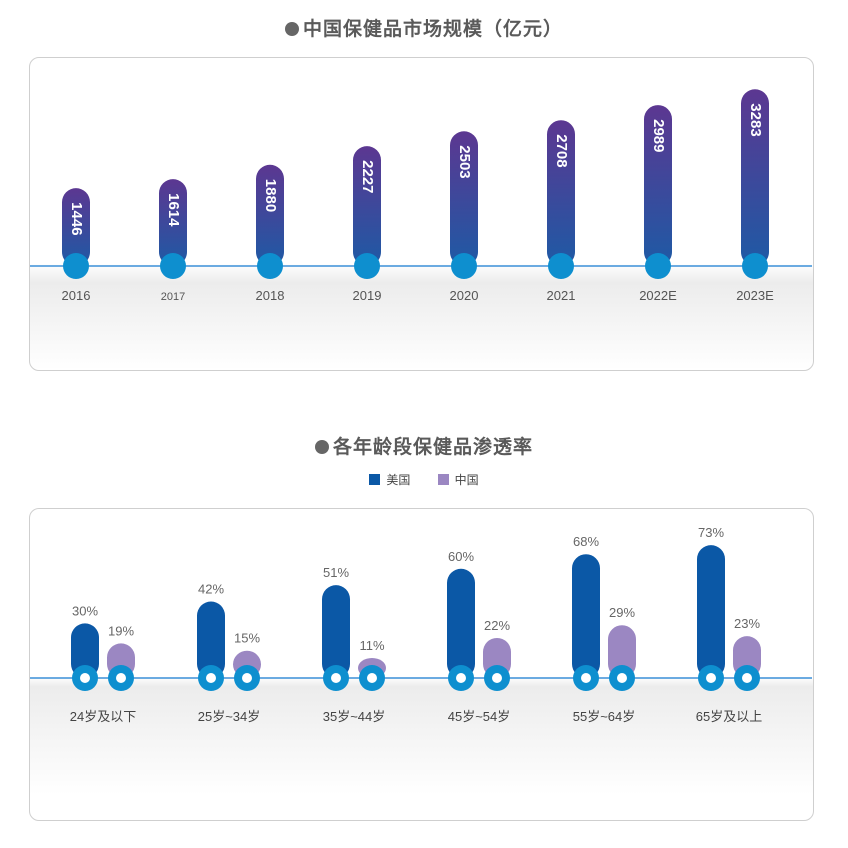 Image resolution: width=848 pixels, height=848 pixels. What do you see at coordinates (622, 651) in the screenshot?
I see `bar-cn-55岁~64岁` at bounding box center [622, 651].